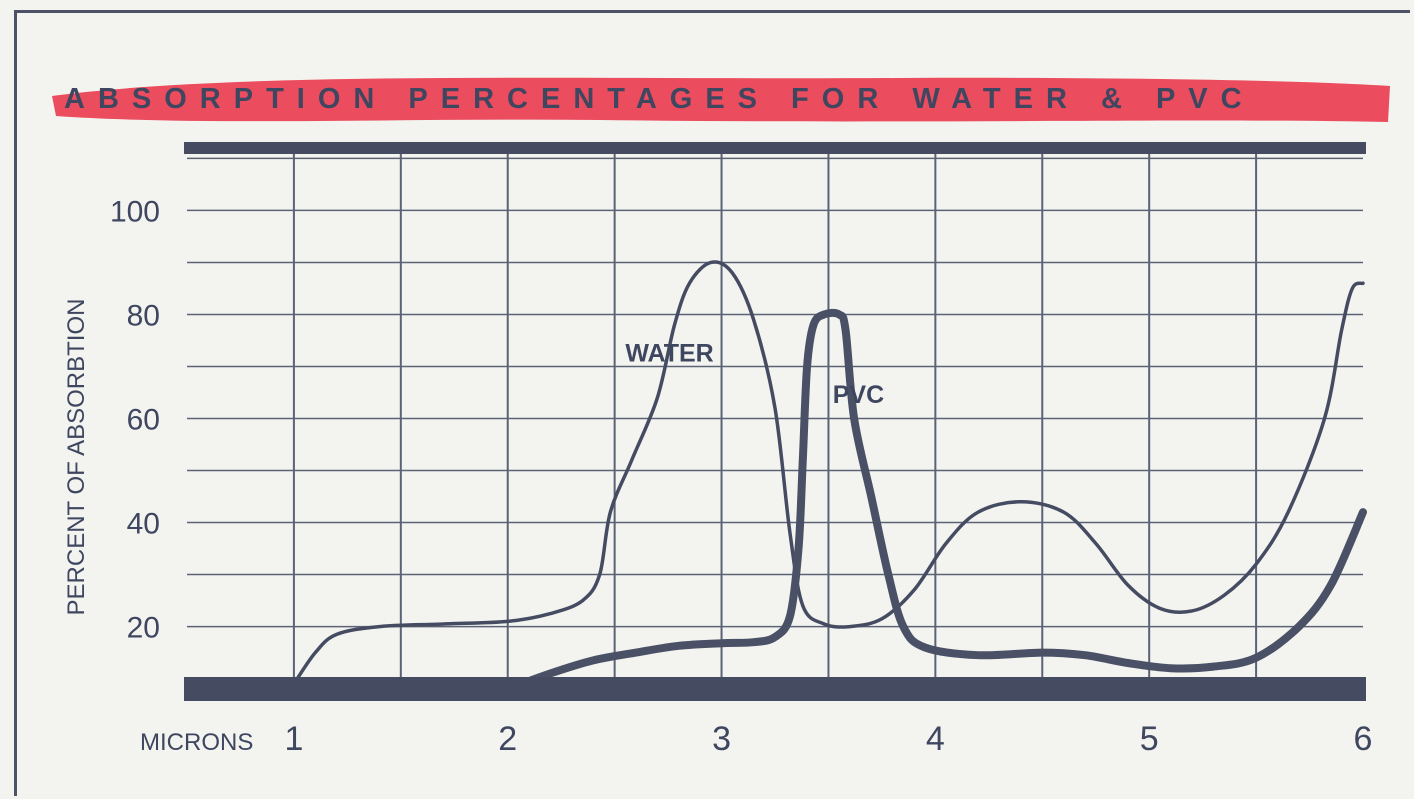 The height and width of the screenshot is (799, 1414). What do you see at coordinates (76, 457) in the screenshot?
I see `y-axis-label: PERCENT OF ABSORBTION` at bounding box center [76, 457].